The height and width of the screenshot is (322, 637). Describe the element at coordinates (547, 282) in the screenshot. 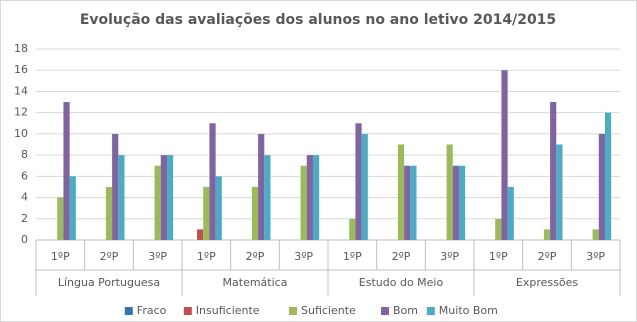

I see `group-label: Expressões` at that location.